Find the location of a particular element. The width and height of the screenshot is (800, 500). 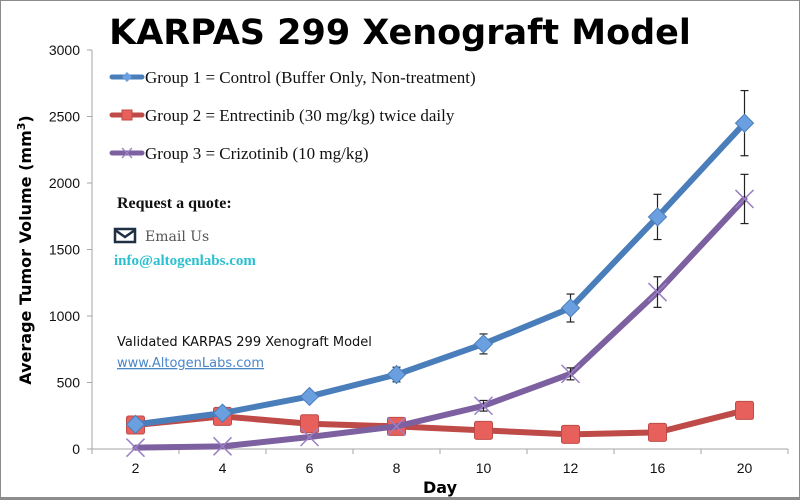

x-tick-label: 16 is located at coordinates (658, 468).